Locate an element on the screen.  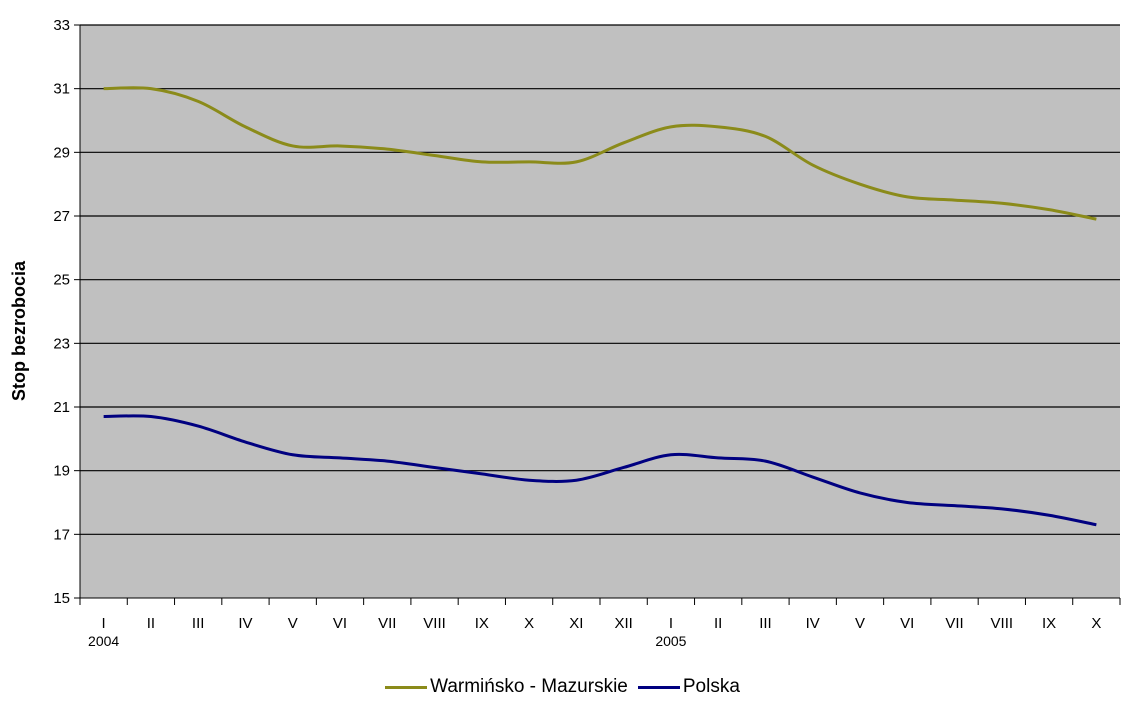
y-tick-label: 19 is located at coordinates (61, 471).